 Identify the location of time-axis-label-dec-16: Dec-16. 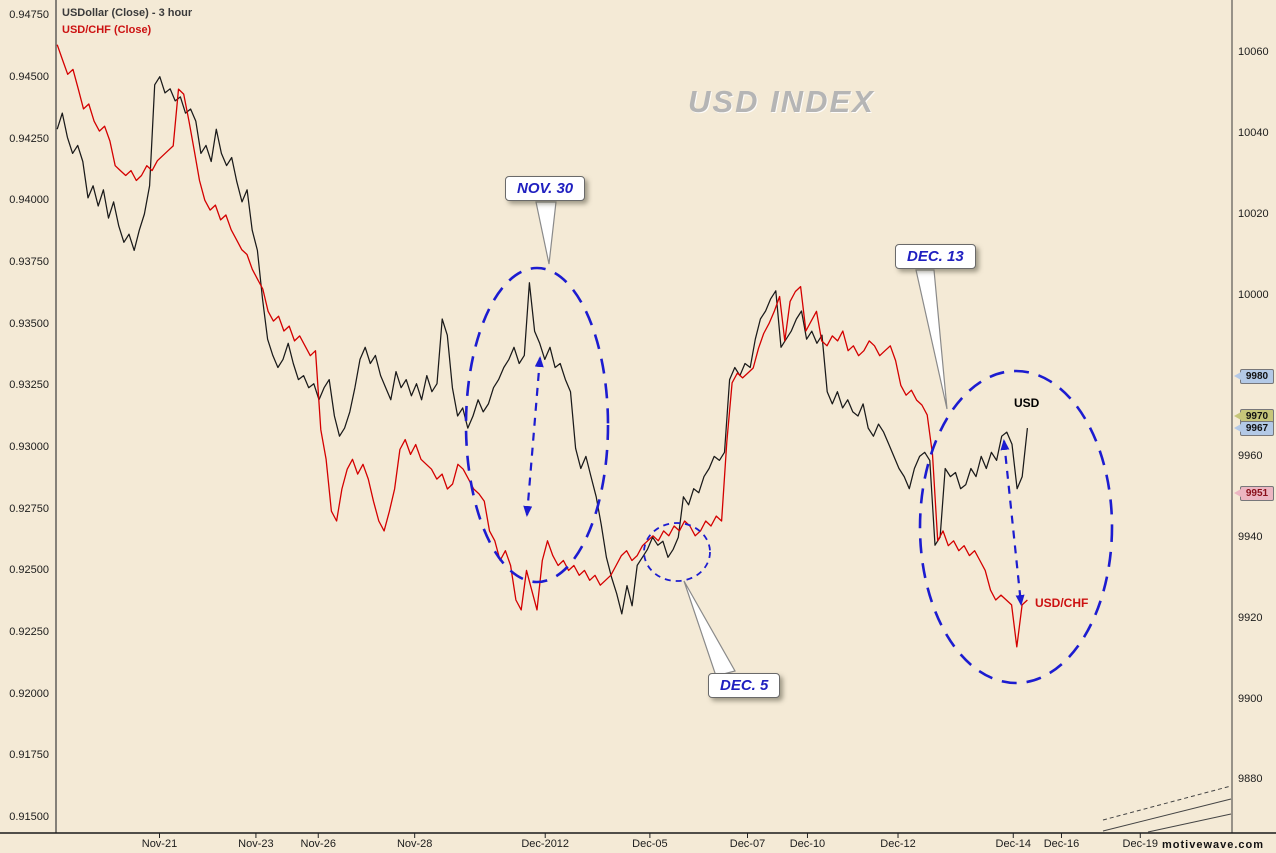
(1061, 844).